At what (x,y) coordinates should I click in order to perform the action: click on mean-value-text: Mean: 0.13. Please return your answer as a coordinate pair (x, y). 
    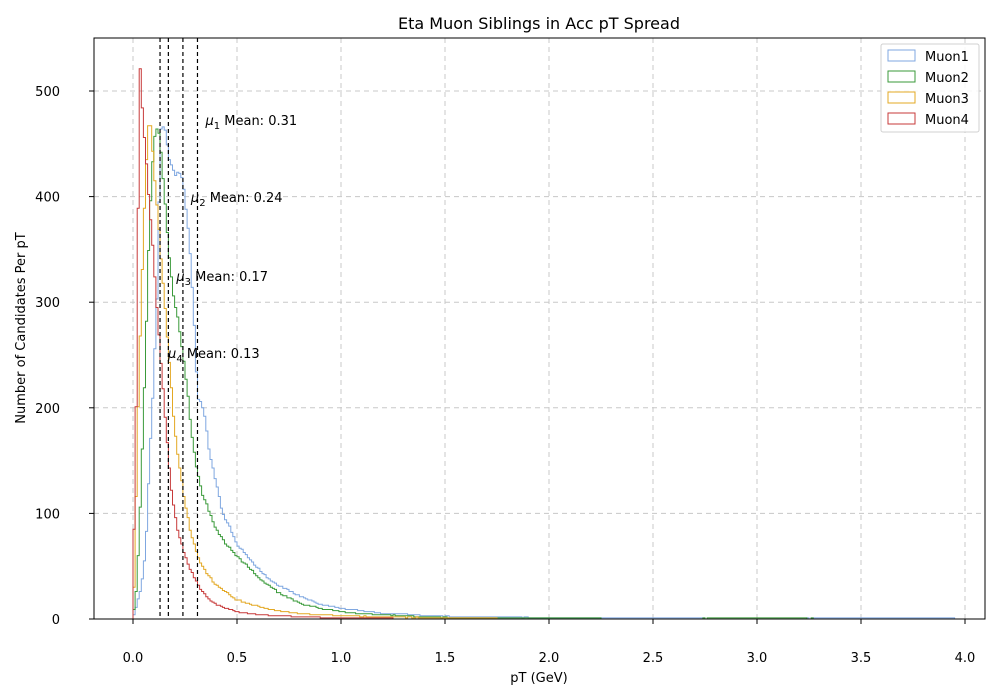
    Looking at the image, I should click on (221, 354).